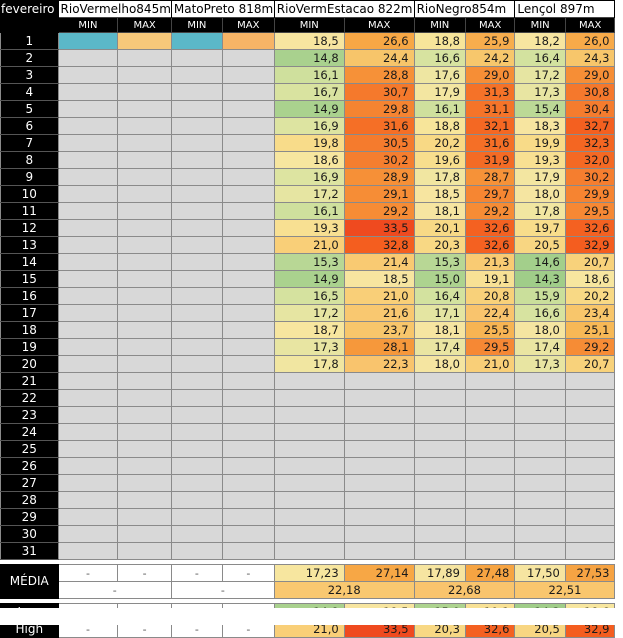 This screenshot has height=638, width=623. Describe the element at coordinates (379, 262) in the screenshot. I see `max-value: 21,4` at that location.